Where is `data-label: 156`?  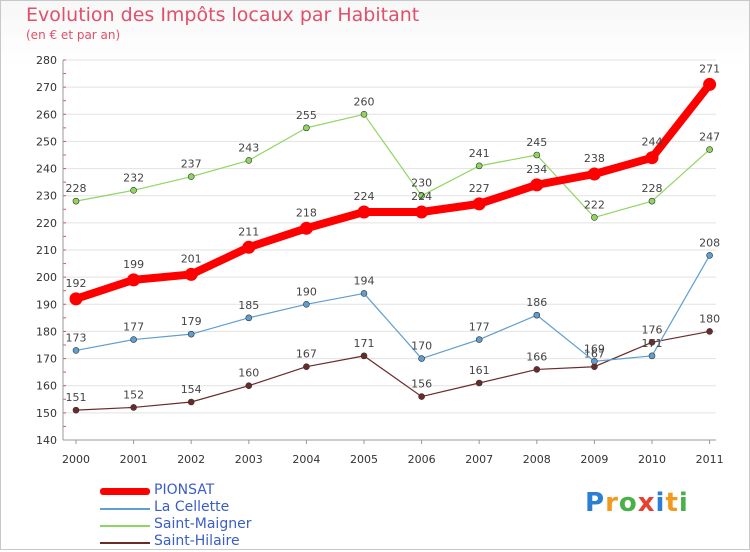 data-label: 156 is located at coordinates (421, 384).